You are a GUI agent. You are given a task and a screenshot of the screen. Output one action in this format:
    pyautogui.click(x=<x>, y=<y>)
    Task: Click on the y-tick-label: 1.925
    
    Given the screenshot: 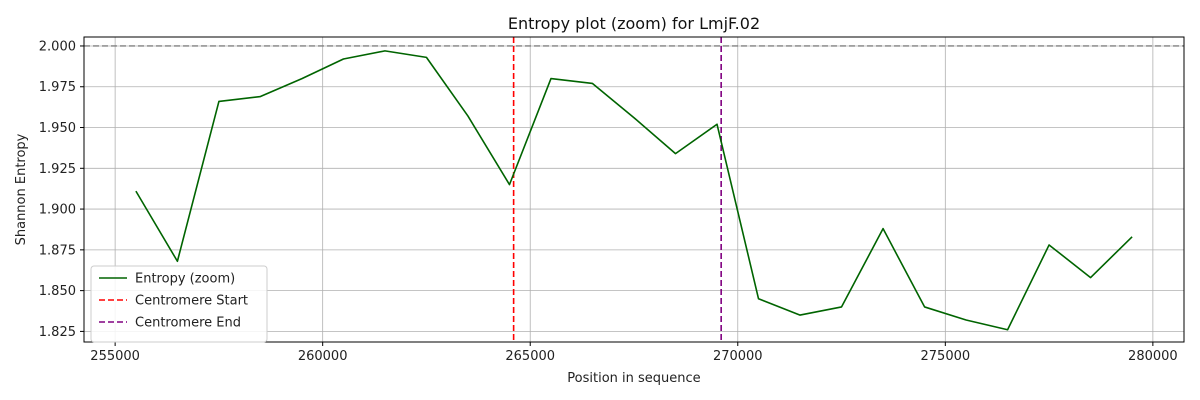 What is the action you would take?
    pyautogui.click(x=57, y=169)
    